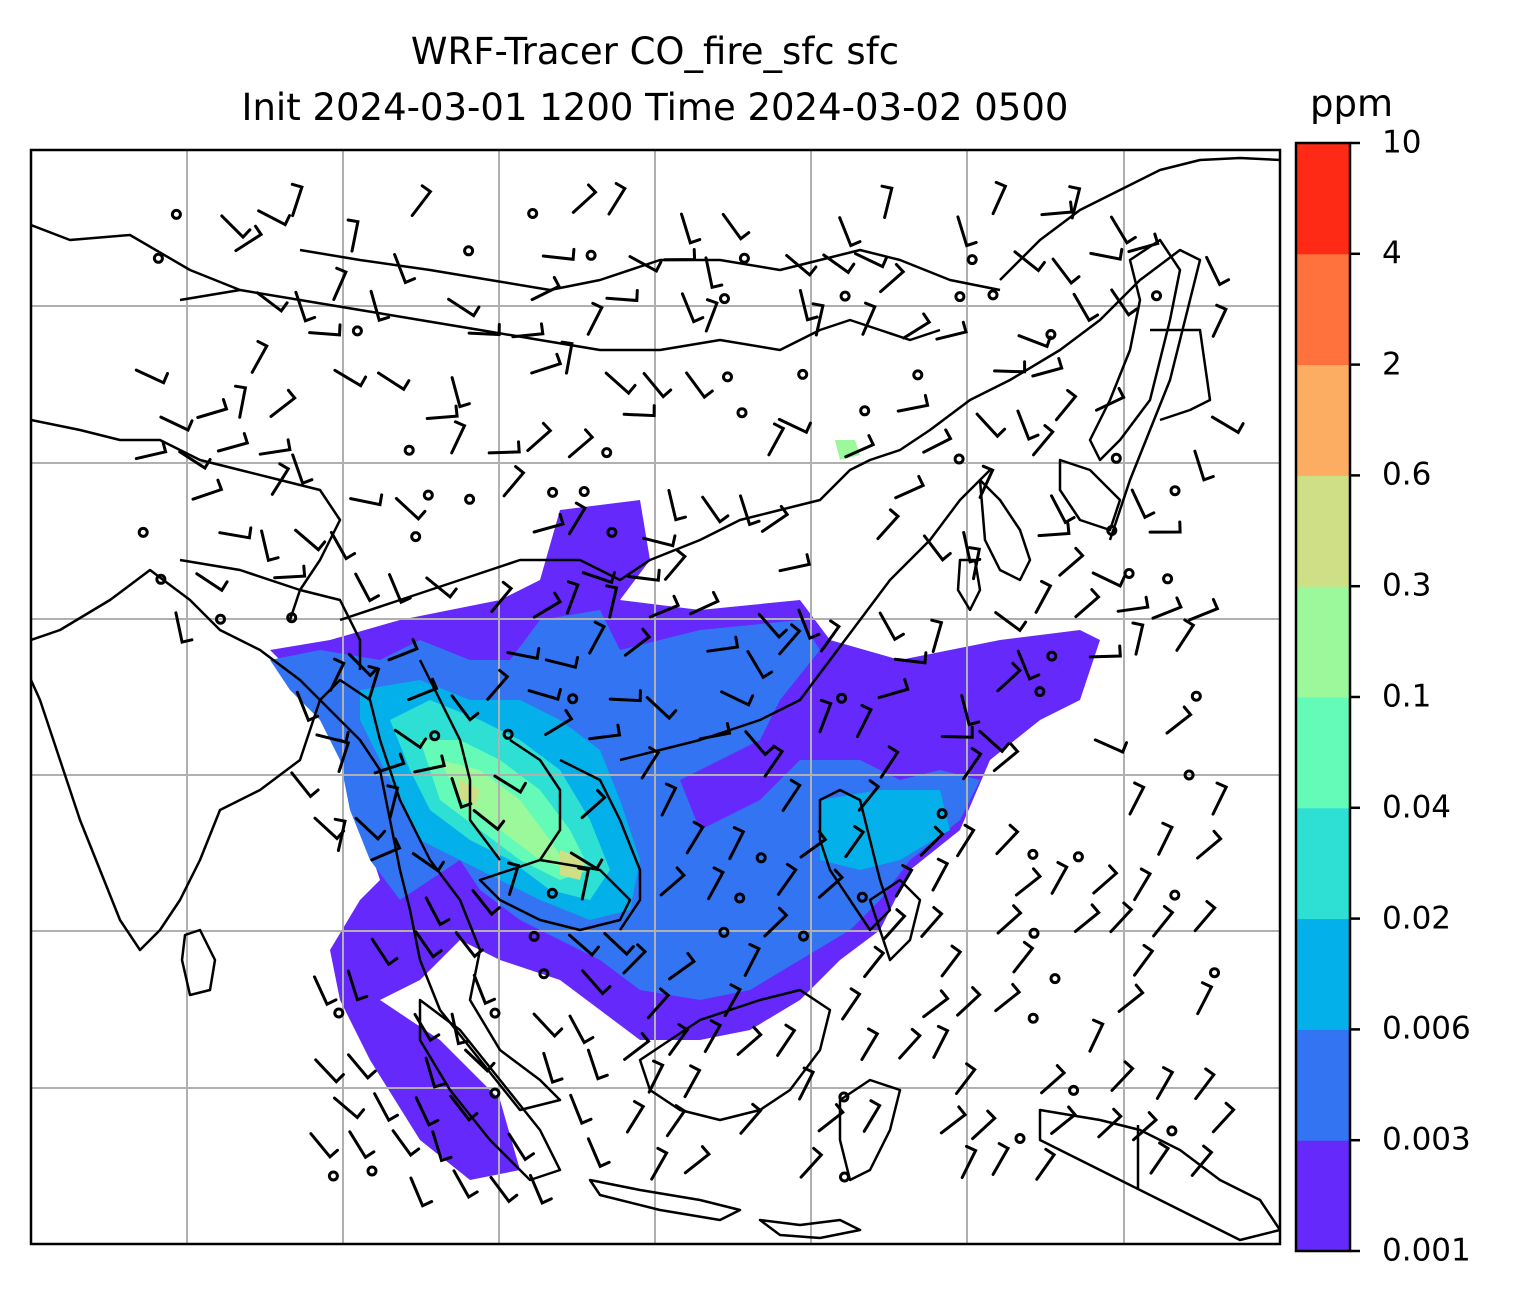 The height and width of the screenshot is (1306, 1528). What do you see at coordinates (1417, 918) in the screenshot?
I see `colorbar-tick-label: 0.02` at bounding box center [1417, 918].